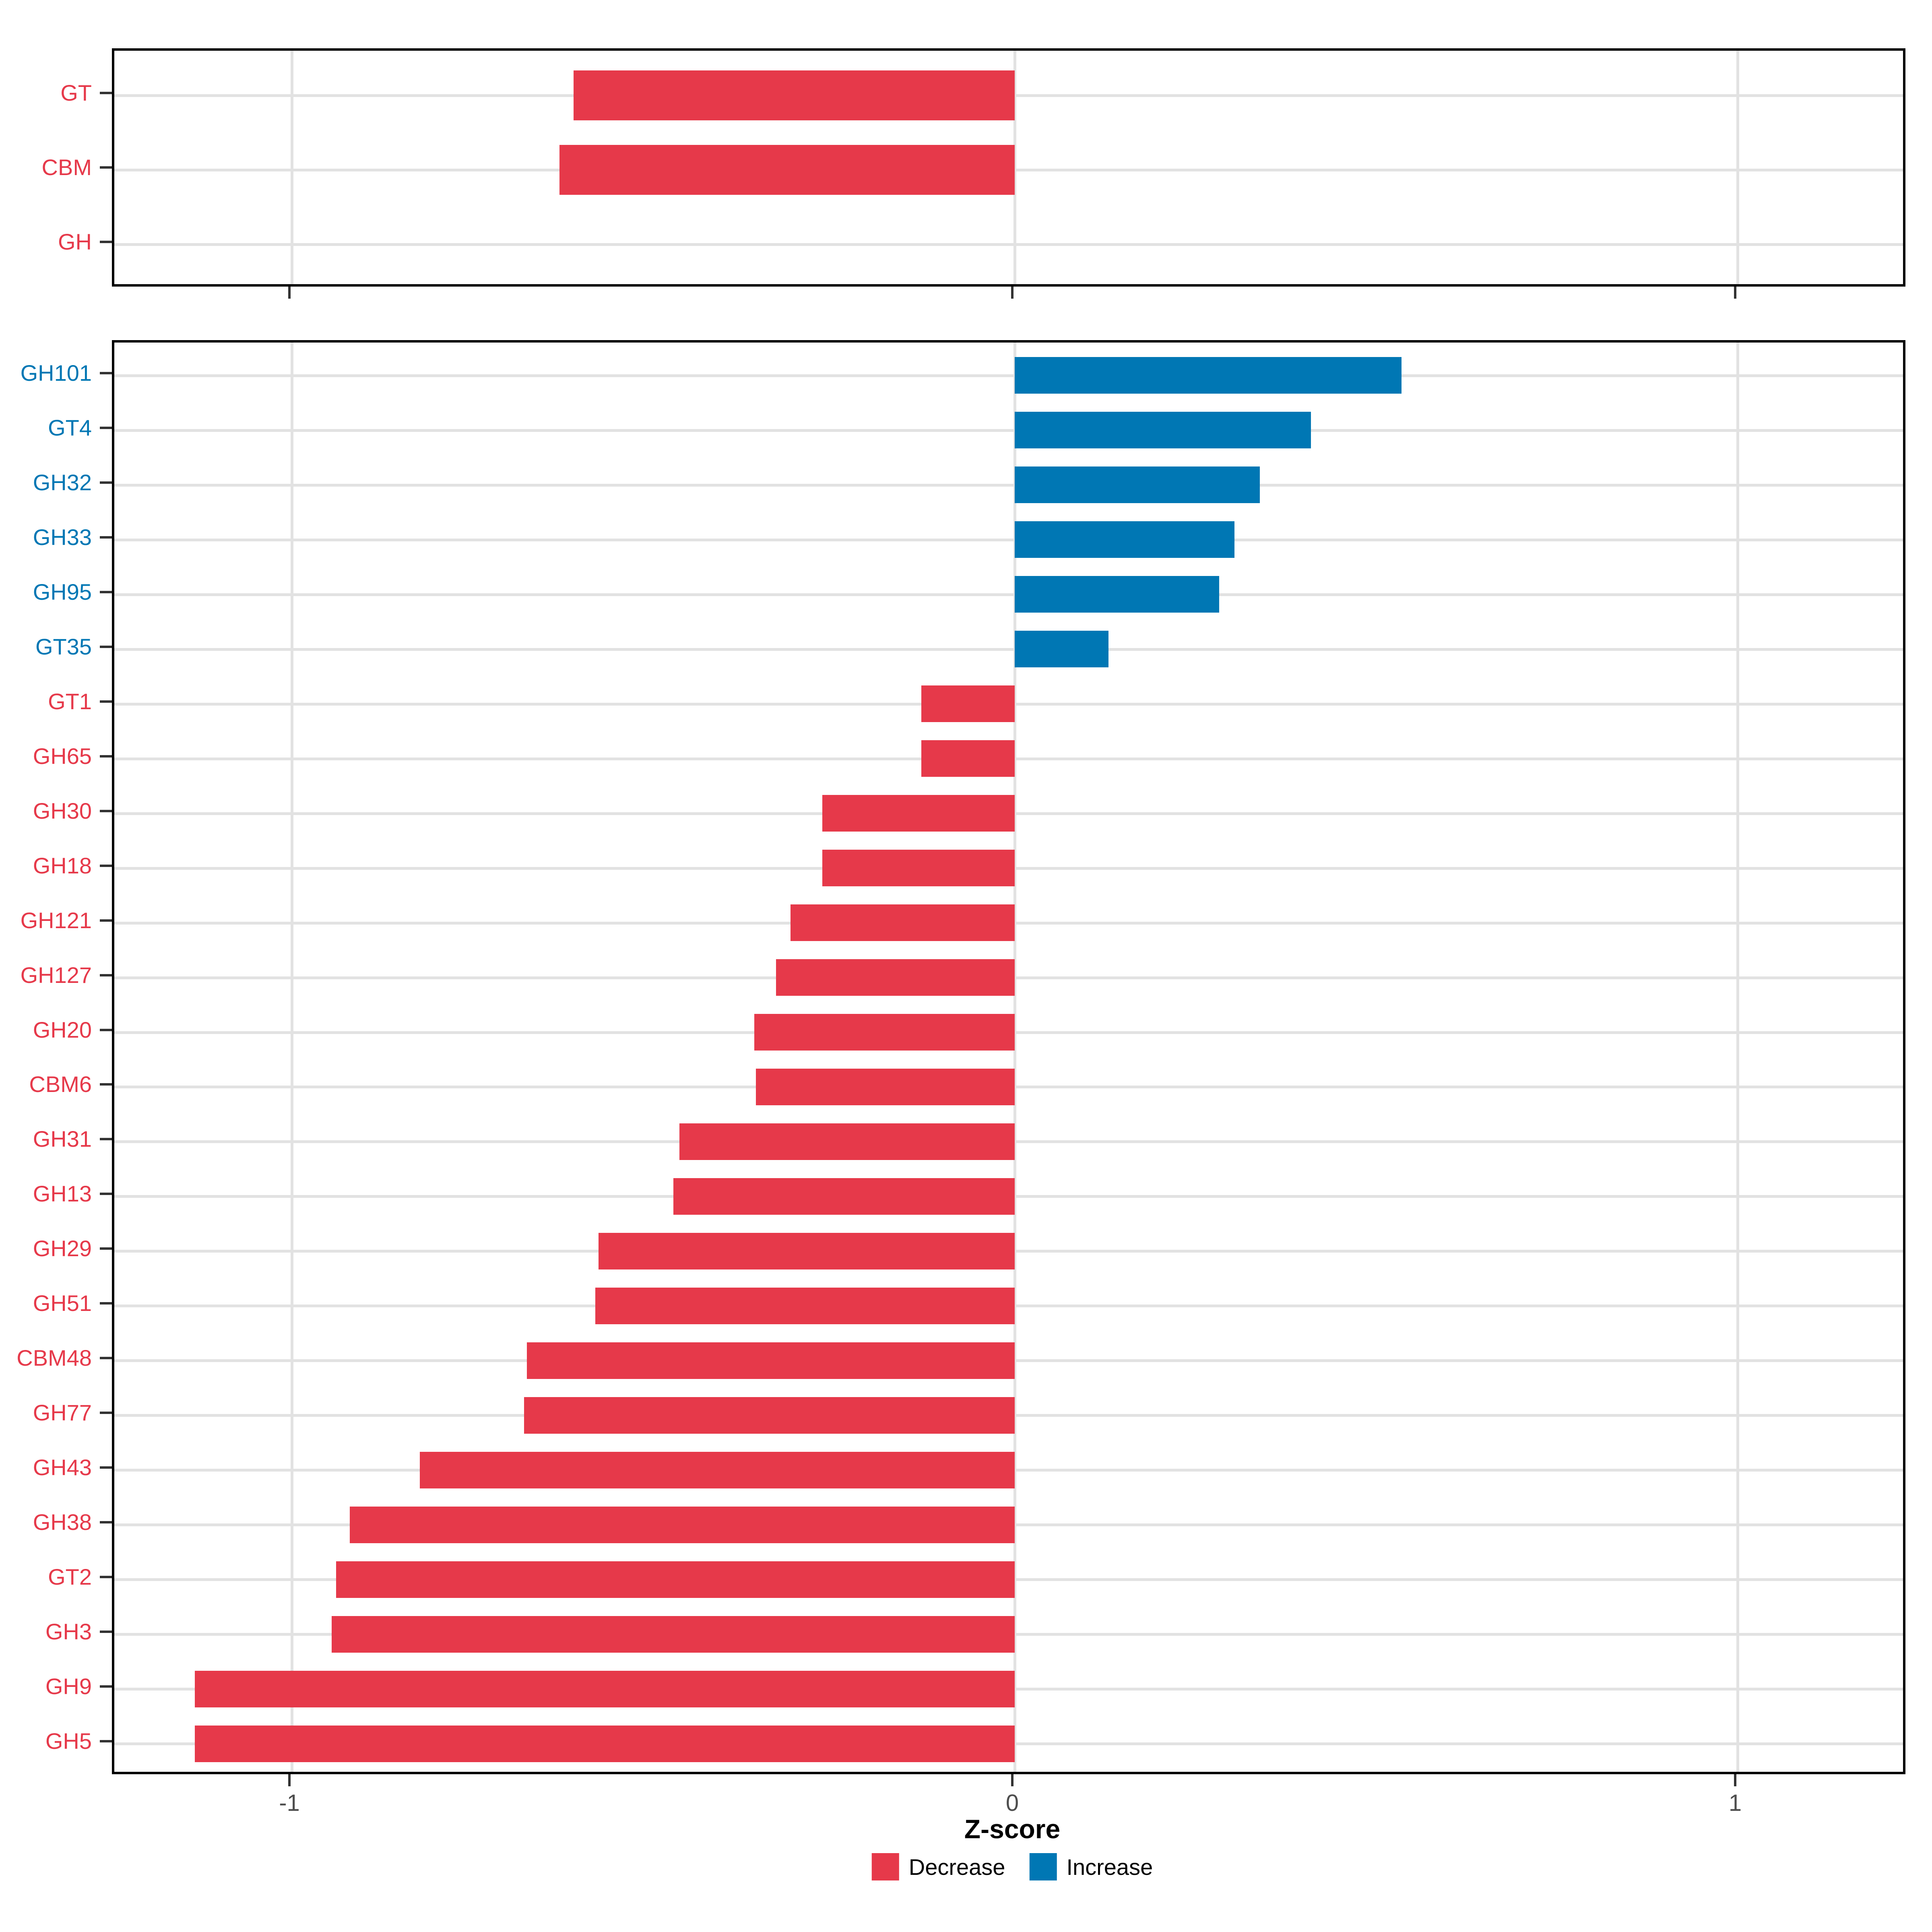 The image size is (1932, 1932). Describe the element at coordinates (1062, 649) in the screenshot. I see `bar-GT35` at that location.